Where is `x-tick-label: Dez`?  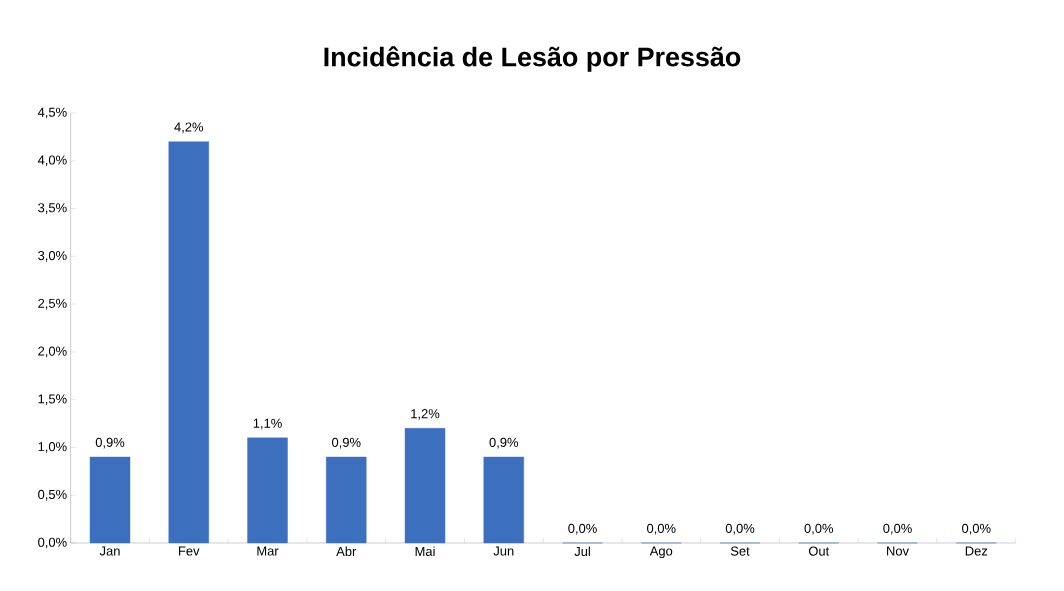
x-tick-label: Dez is located at coordinates (976, 551).